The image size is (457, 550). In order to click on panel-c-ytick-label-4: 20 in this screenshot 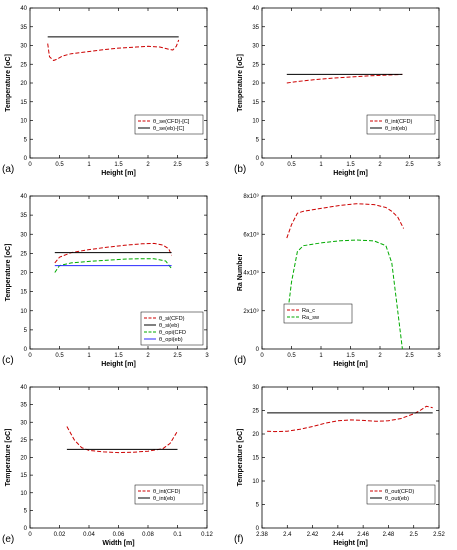, I will do `click(23, 274)`.